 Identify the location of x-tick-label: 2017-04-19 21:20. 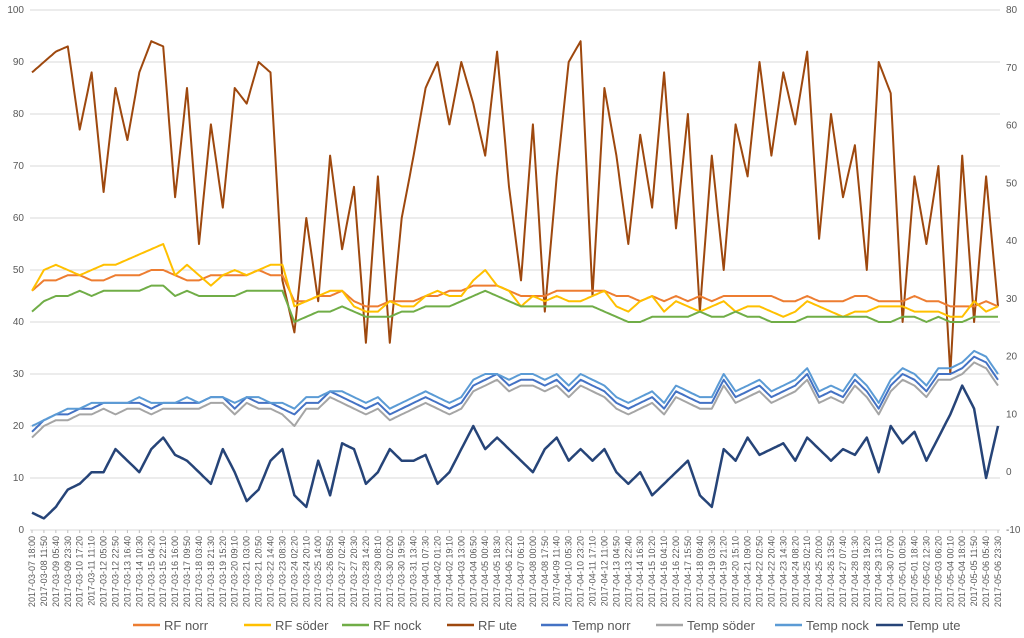
(724, 571).